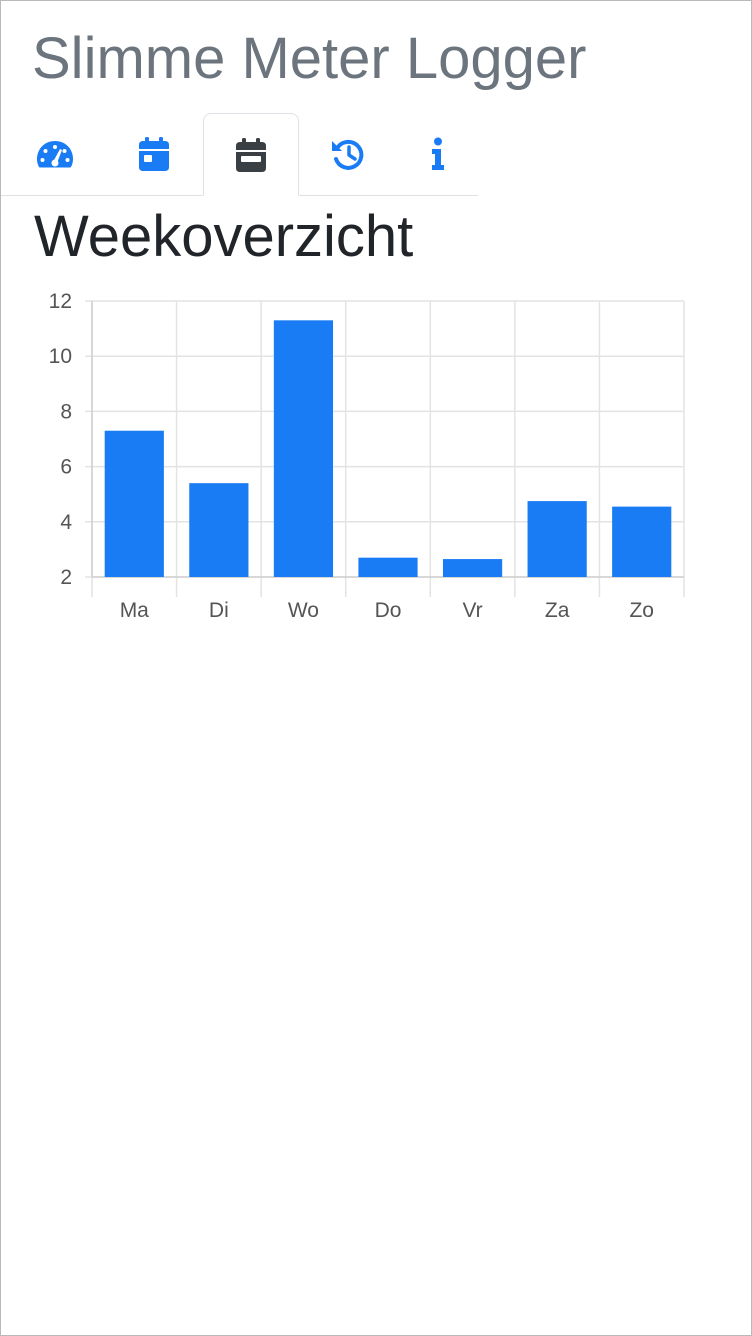 This screenshot has width=752, height=1336. What do you see at coordinates (224, 236) in the screenshot?
I see `page-heading: Weekoverzicht` at bounding box center [224, 236].